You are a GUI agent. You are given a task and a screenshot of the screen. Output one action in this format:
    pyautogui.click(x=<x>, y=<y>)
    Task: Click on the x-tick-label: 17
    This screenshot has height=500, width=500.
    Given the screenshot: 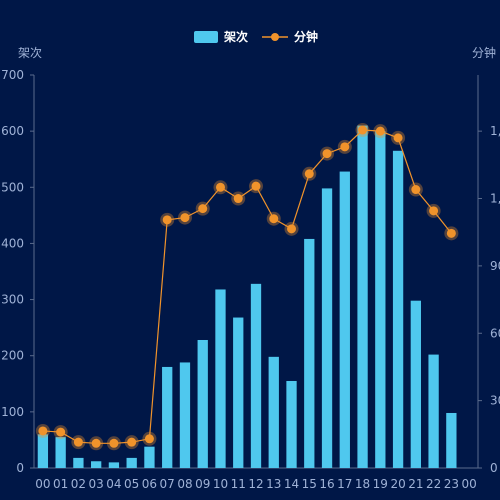 What is the action you would take?
    pyautogui.click(x=344, y=484)
    